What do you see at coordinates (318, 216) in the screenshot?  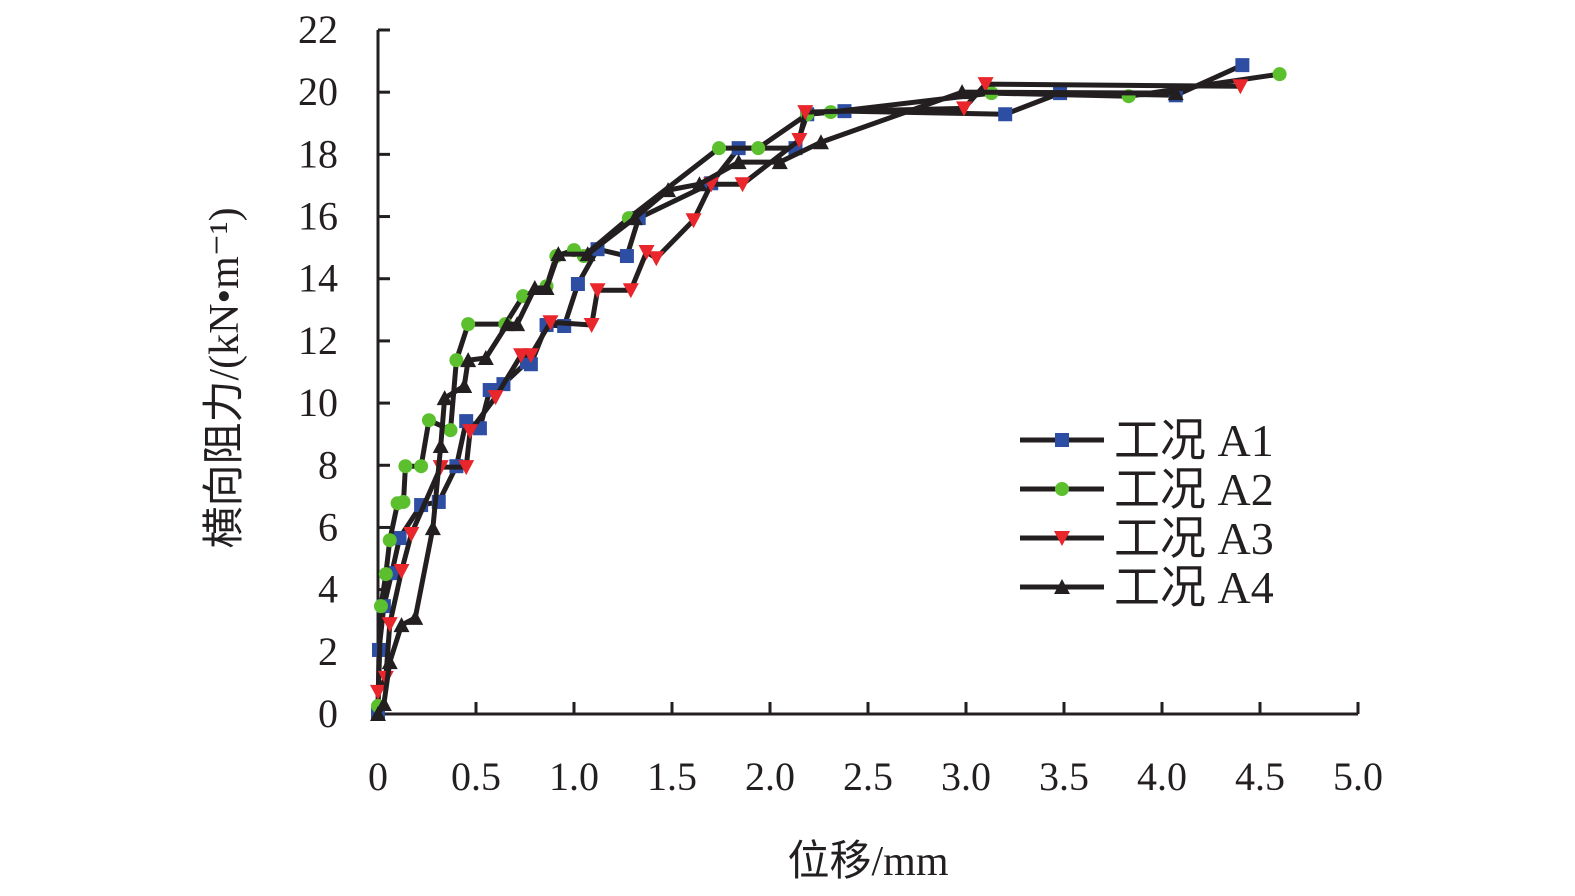 I see `y-tick-label: 16` at bounding box center [318, 216].